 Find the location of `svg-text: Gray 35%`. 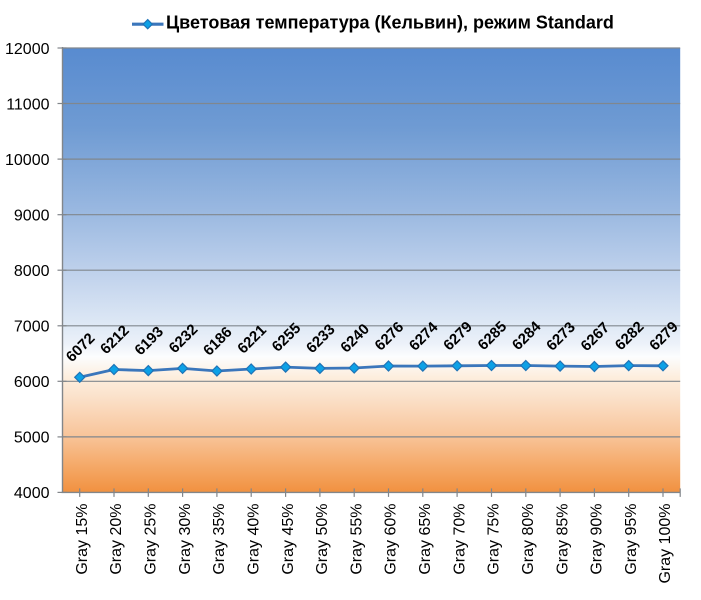

svg-text: Gray 35% is located at coordinates (219, 539).